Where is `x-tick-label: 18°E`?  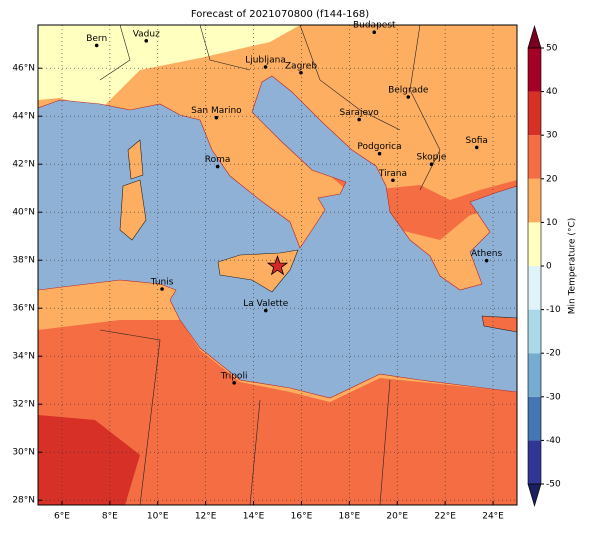
x-tick-label: 18°E is located at coordinates (350, 517).